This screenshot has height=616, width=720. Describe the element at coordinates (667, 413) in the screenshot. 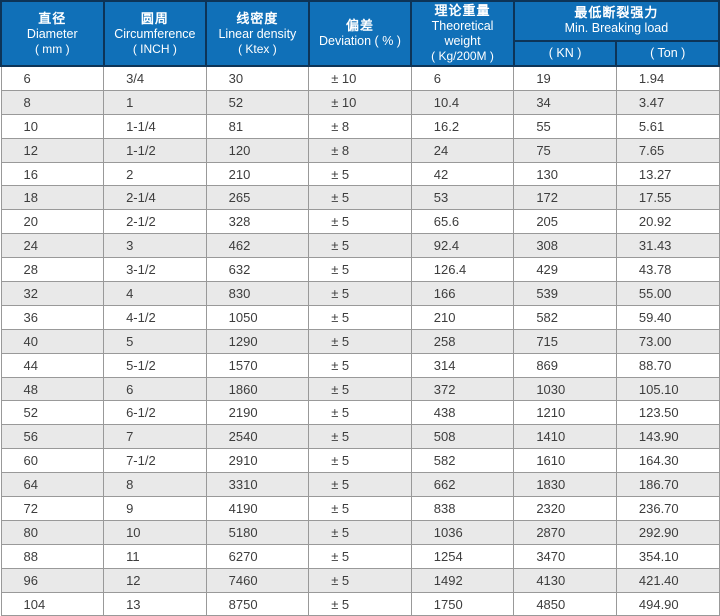

I see `table-cell: 123.50` at that location.